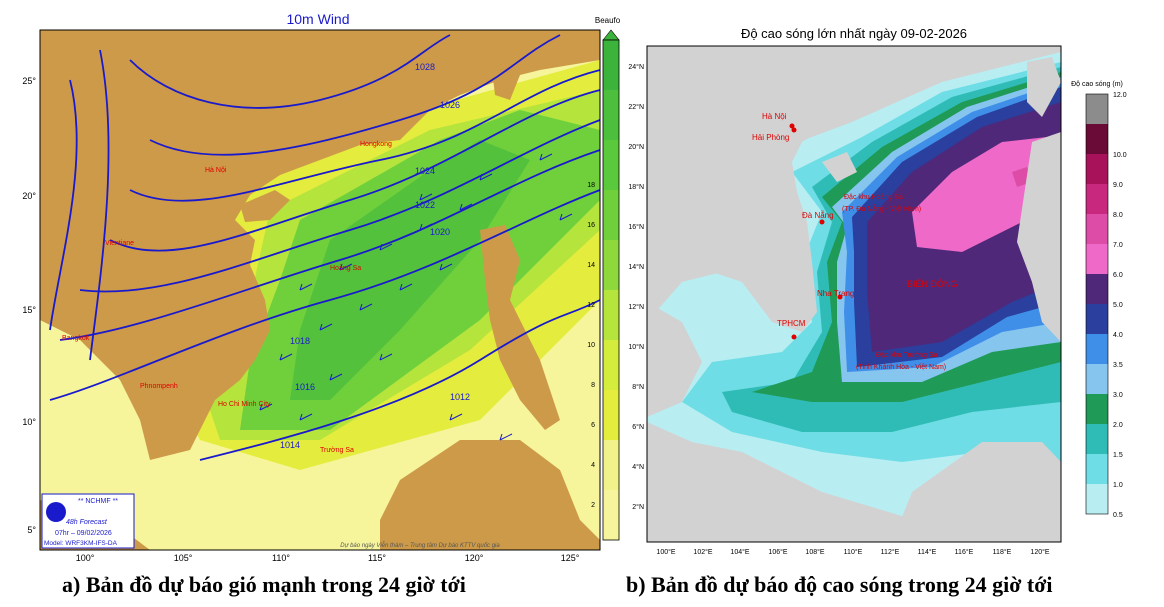 The width and height of the screenshot is (1164, 607). I want to click on colorbar-tick: 7.0, so click(1118, 245).